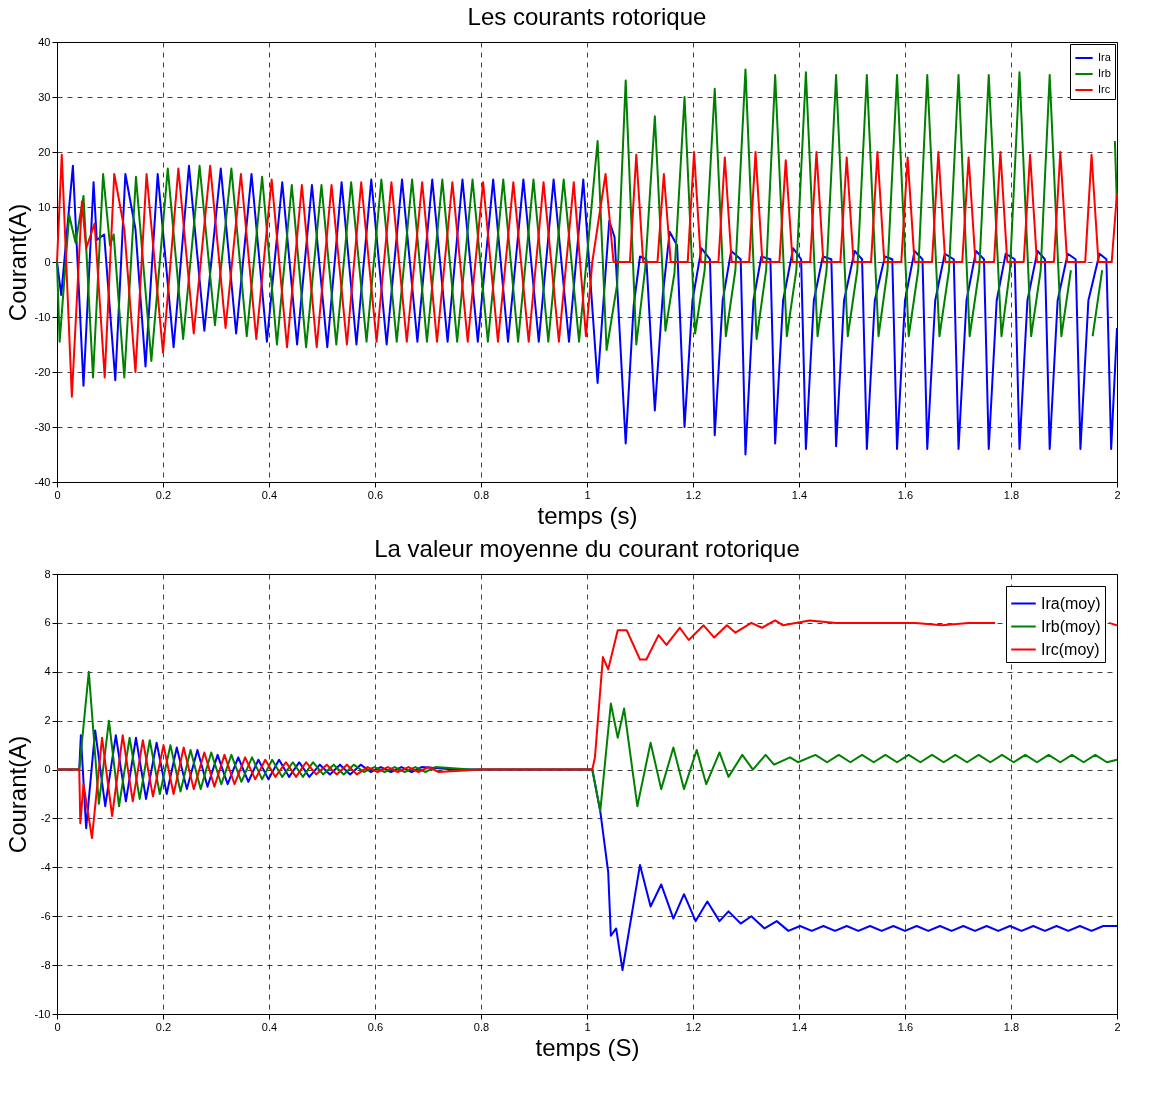  Describe the element at coordinates (45, 866) in the screenshot. I see `y-tick-label: -4` at that location.